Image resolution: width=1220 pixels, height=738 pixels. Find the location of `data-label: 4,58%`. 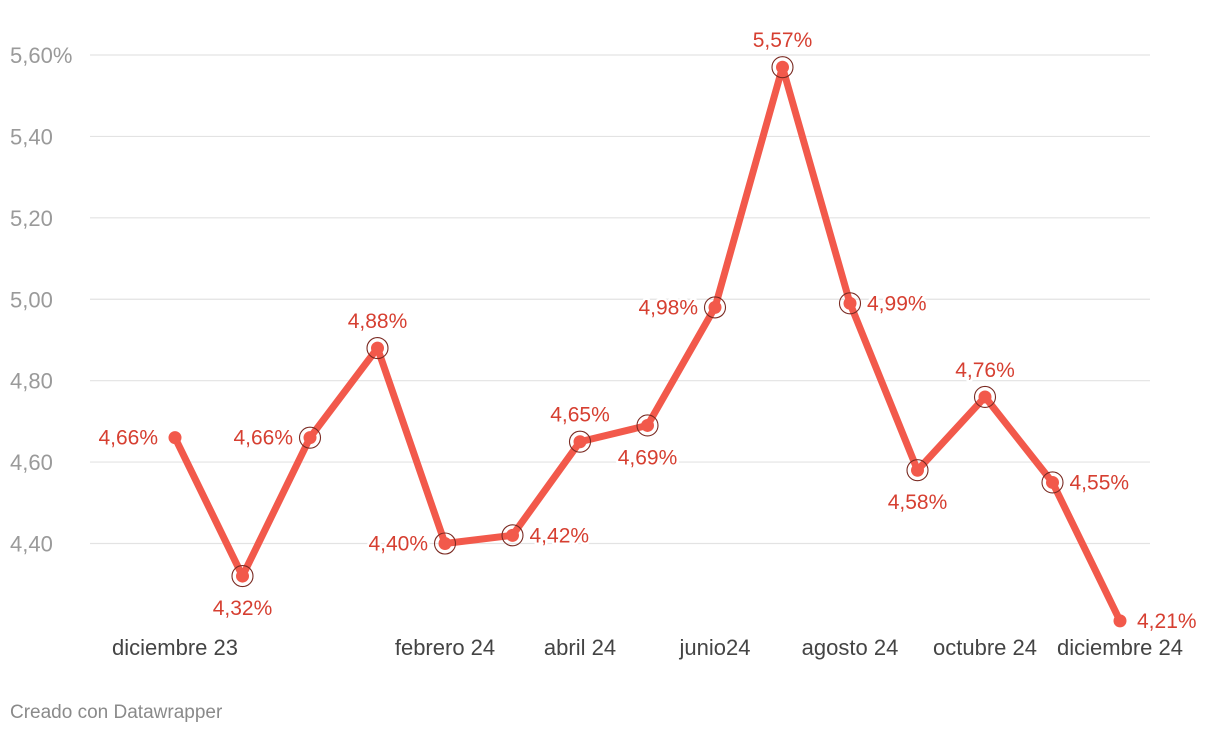

data-label: 4,58% is located at coordinates (918, 502).